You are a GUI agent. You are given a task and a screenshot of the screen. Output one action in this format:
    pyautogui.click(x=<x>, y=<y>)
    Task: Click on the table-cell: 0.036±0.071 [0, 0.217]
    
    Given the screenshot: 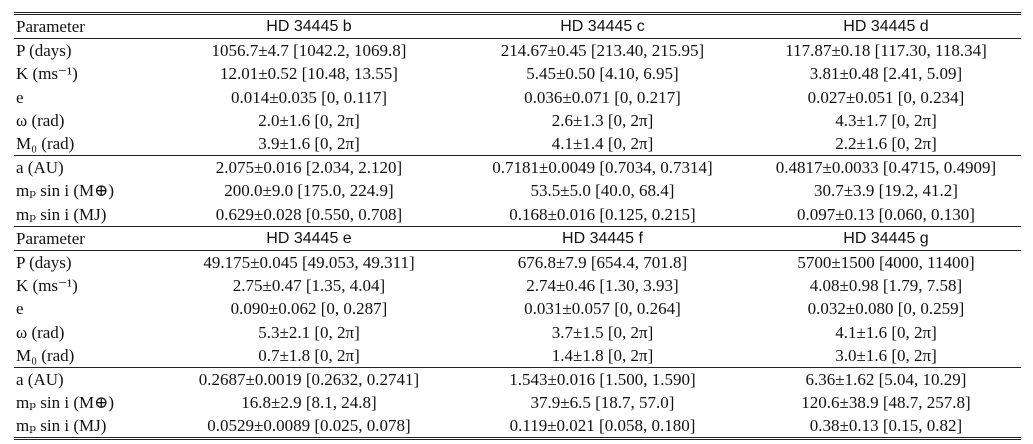 What is the action you would take?
    pyautogui.click(x=602, y=97)
    